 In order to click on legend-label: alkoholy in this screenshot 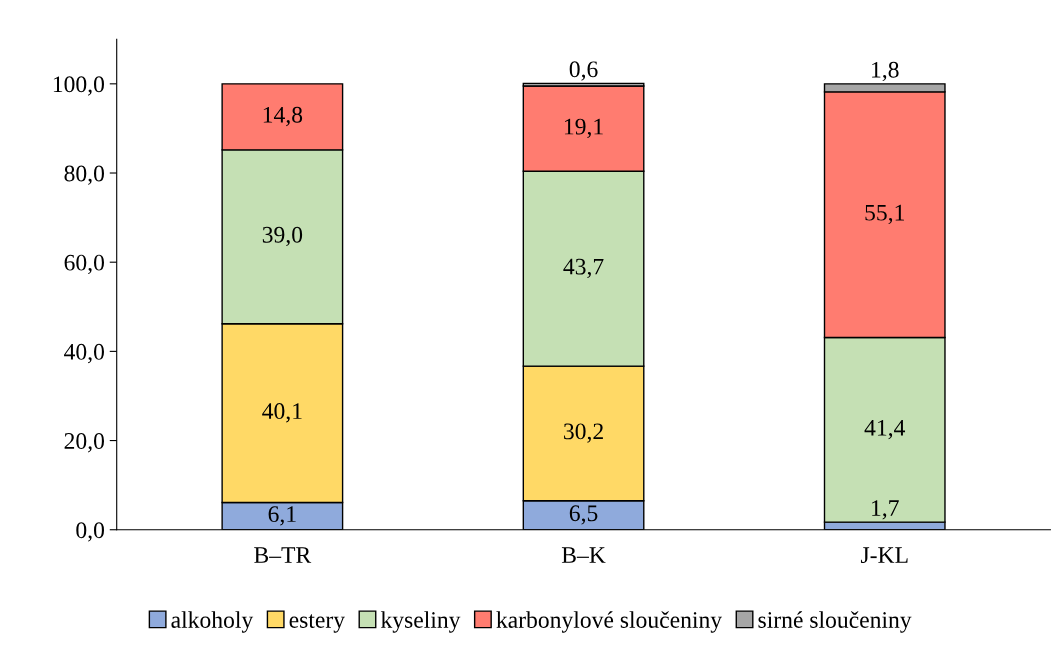, I will do `click(212, 622)`.